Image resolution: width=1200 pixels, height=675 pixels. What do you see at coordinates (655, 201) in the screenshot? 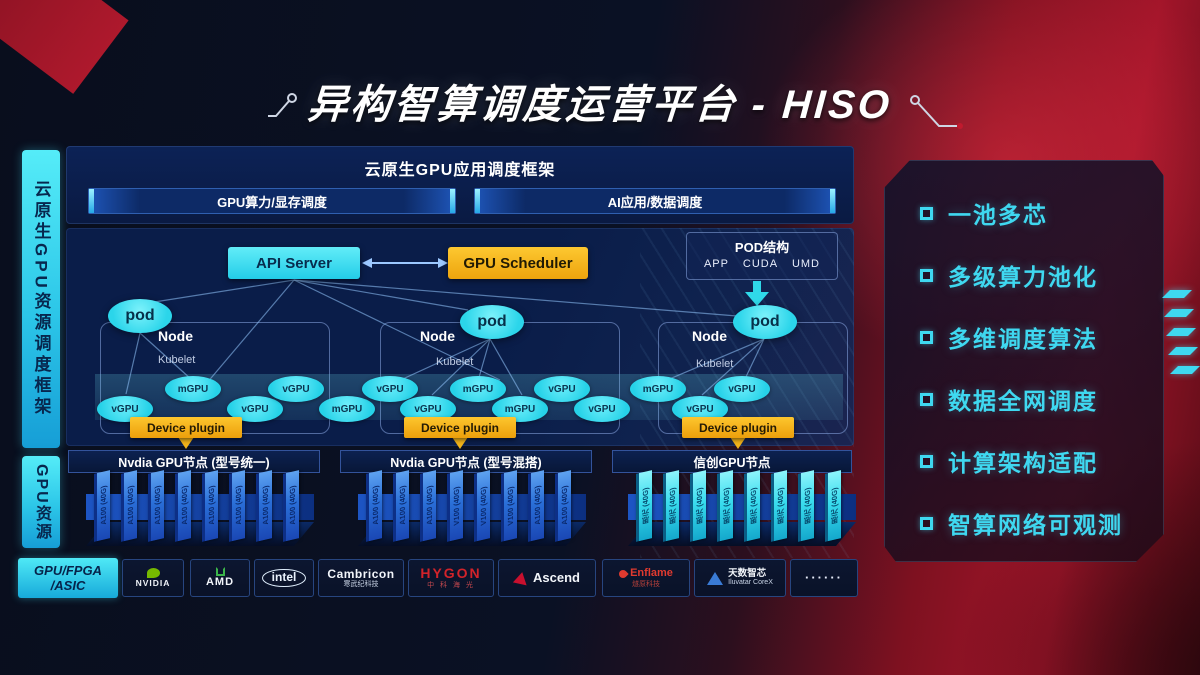
I see `ai-app-data-bar: AI应用/数据调度` at bounding box center [655, 201].